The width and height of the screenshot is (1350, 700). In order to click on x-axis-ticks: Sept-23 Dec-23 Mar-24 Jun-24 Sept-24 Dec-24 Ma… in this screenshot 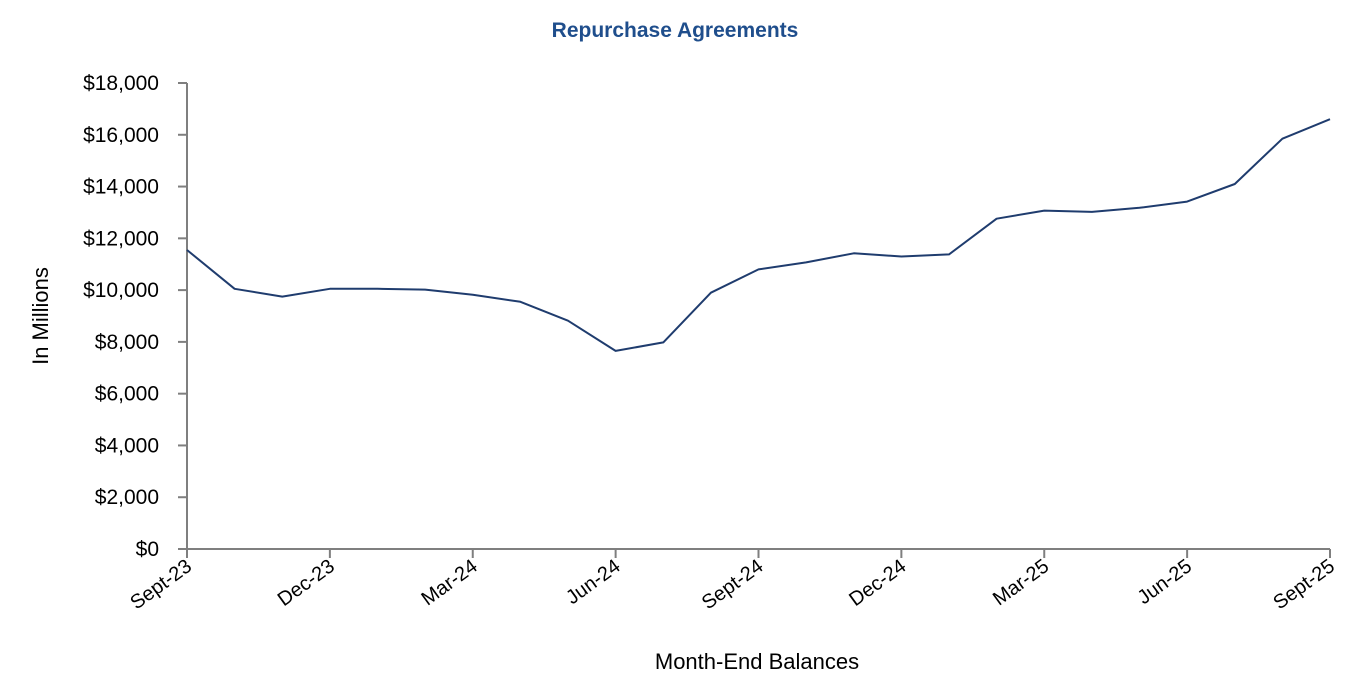, I will do `click(732, 581)`.